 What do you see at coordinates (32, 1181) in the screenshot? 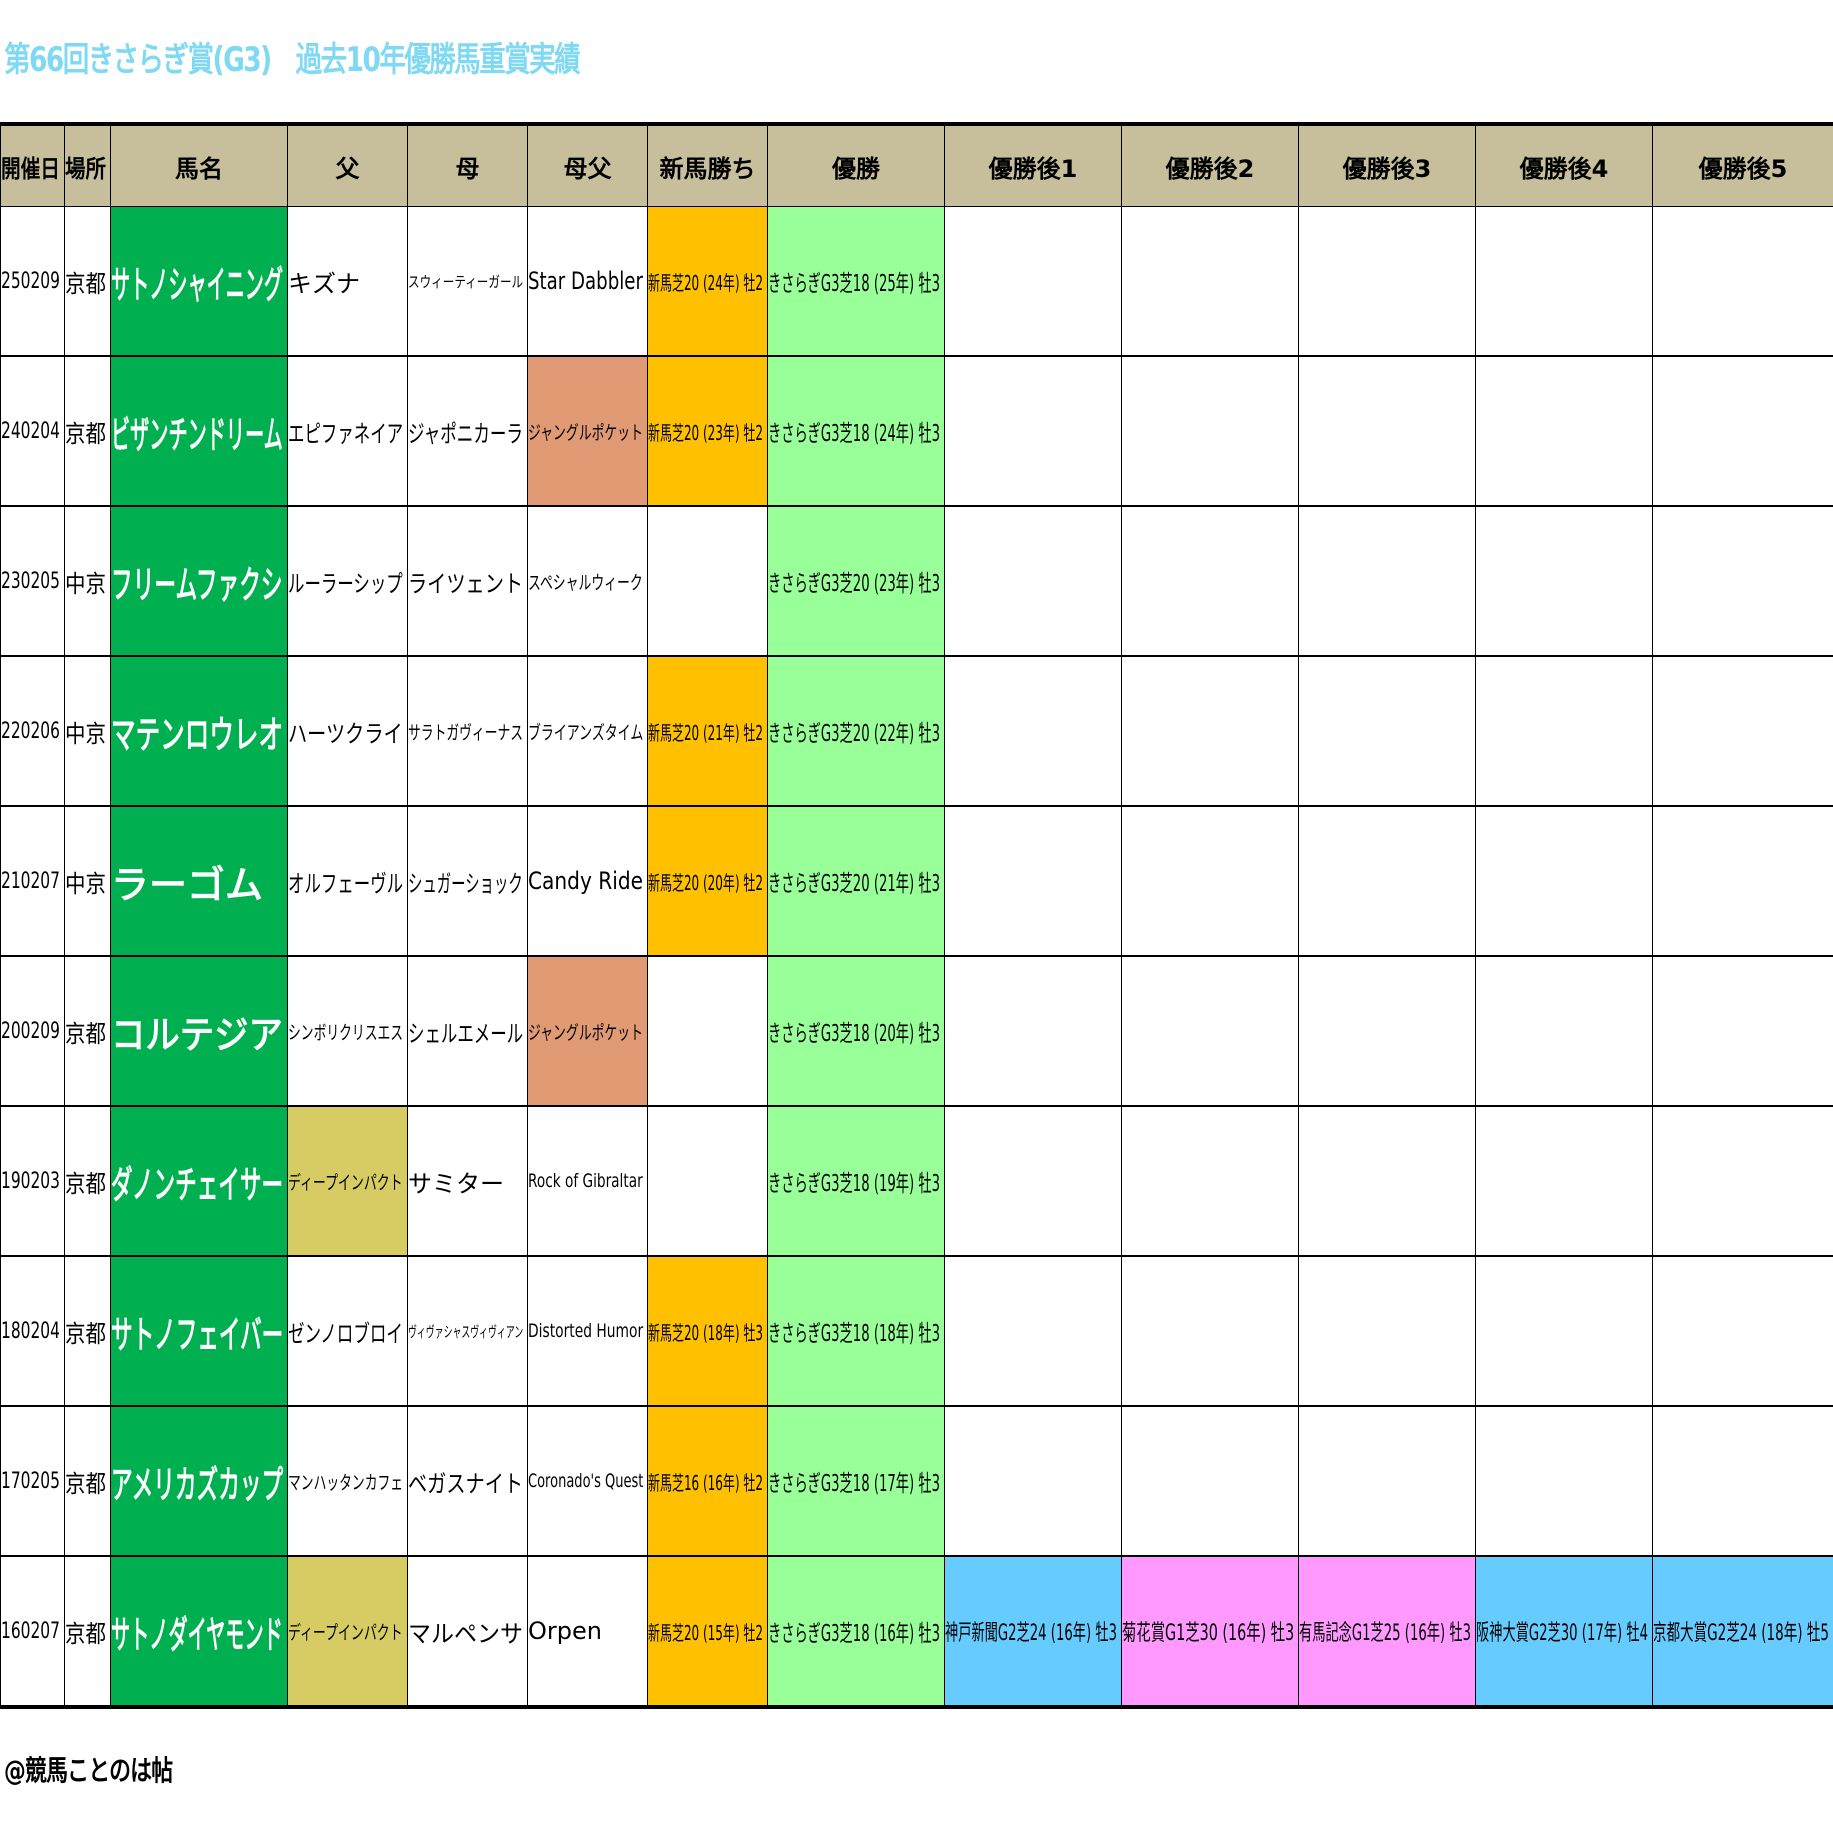
I see `date-cell: 190203` at bounding box center [32, 1181].